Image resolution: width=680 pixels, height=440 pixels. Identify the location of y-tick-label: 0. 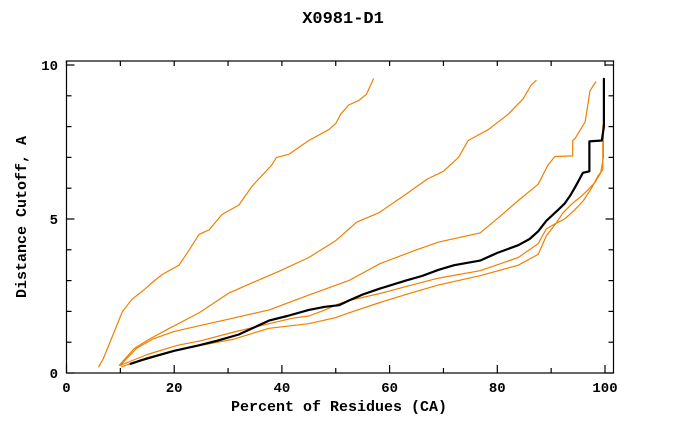
(54, 375).